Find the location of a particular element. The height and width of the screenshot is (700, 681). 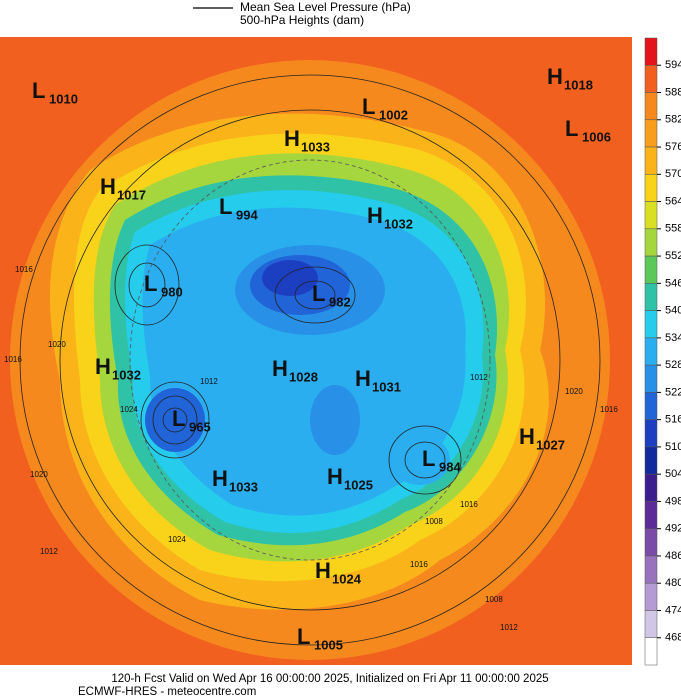

pressure-center-value: 994 is located at coordinates (247, 214).